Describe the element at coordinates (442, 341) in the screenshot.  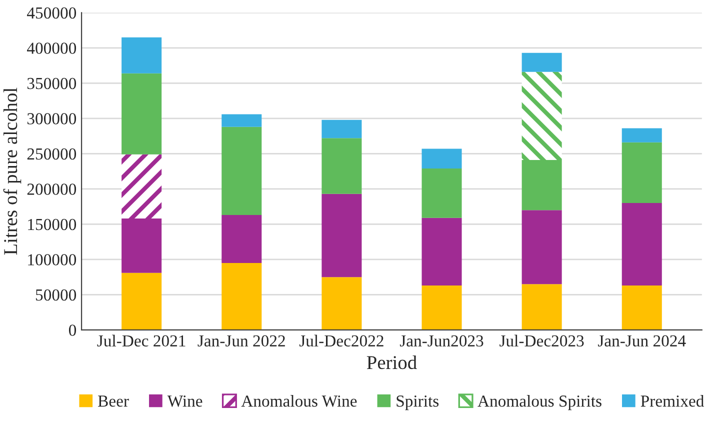
I see `x-tick-label: Jan-Jun2023` at that location.